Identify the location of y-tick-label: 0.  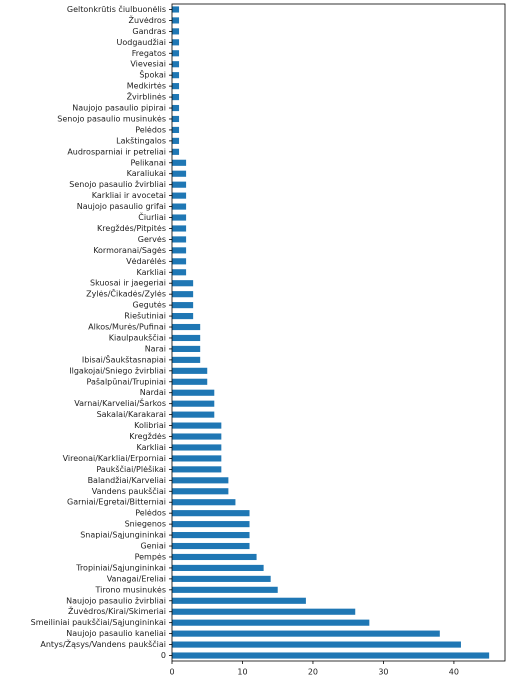
(163, 655).